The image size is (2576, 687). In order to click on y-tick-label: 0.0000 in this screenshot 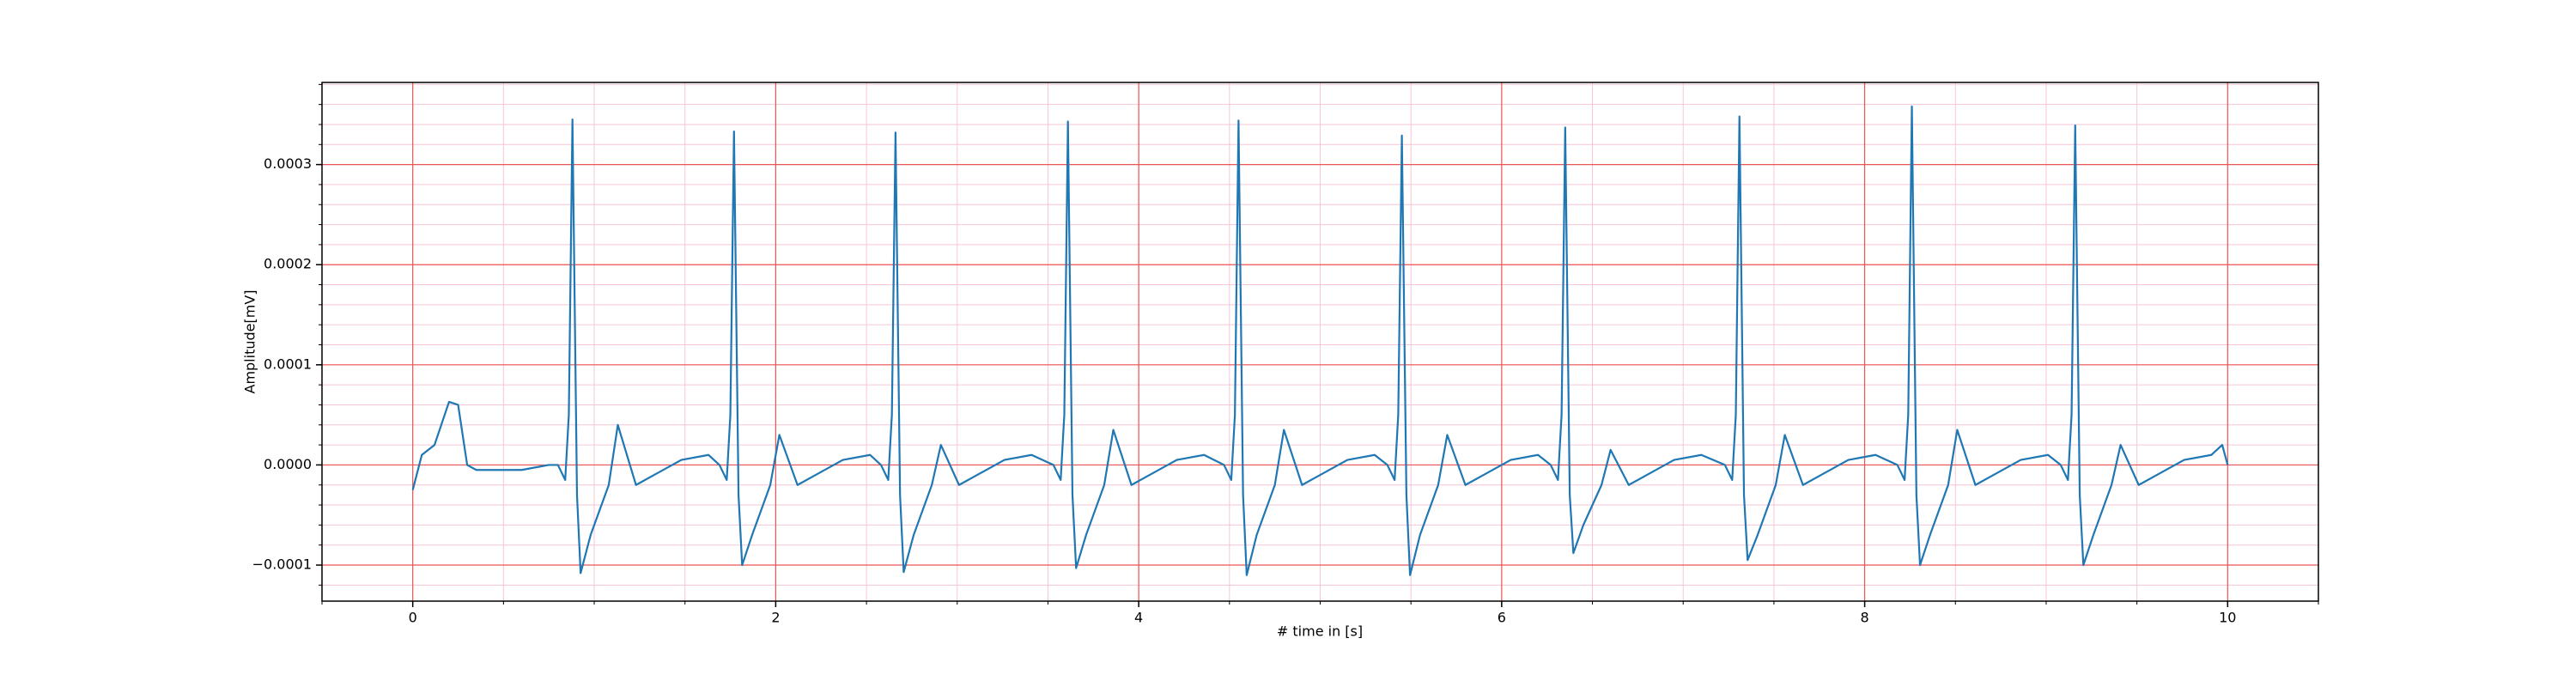, I will do `click(288, 464)`.